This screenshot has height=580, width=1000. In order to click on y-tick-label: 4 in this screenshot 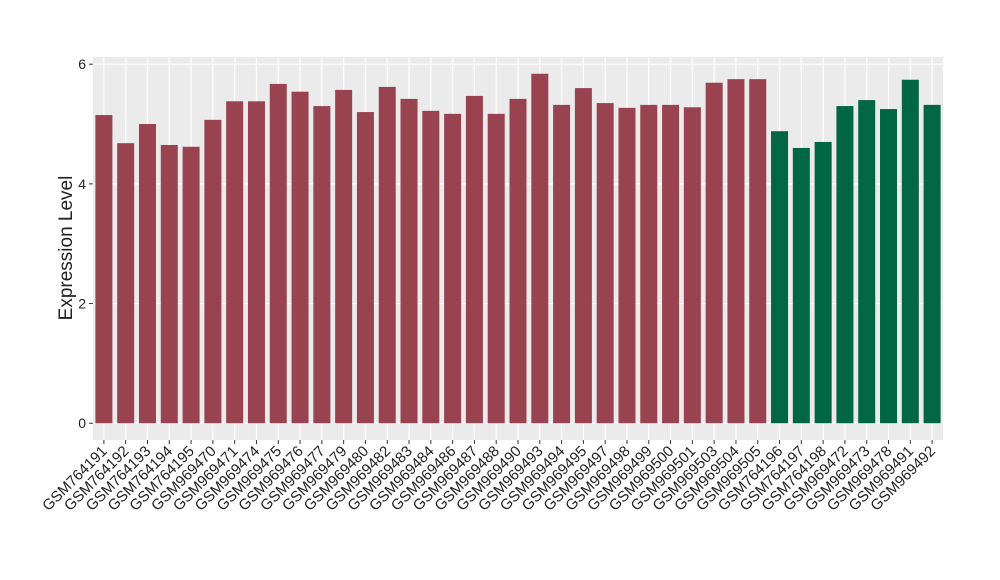, I will do `click(82, 184)`.